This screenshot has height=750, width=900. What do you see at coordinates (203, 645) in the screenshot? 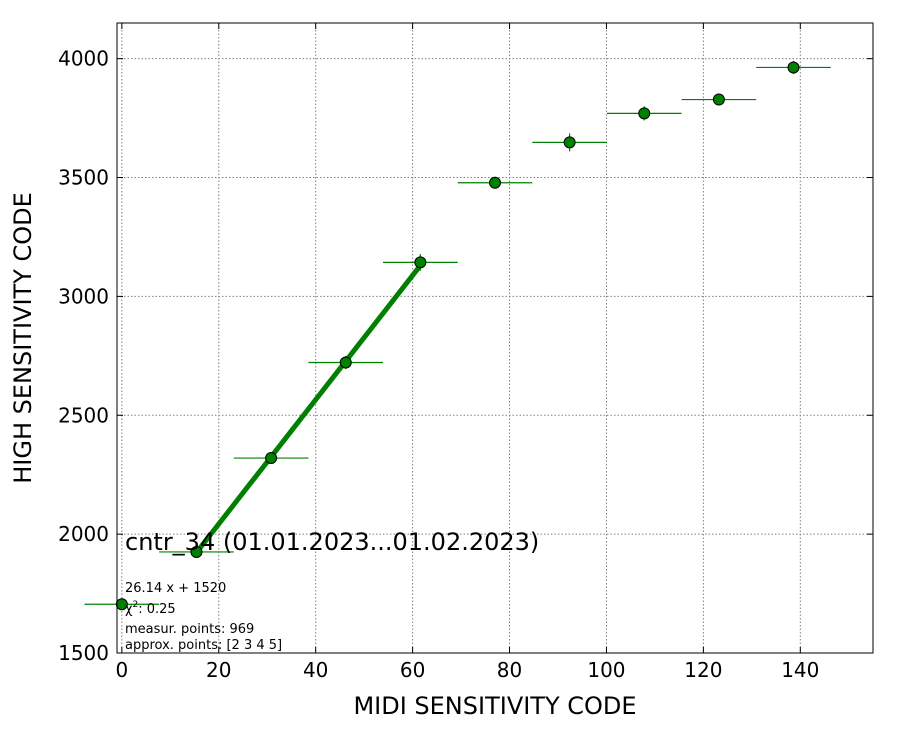
I see `approx-points: approx. points: [2 3 4 5]` at bounding box center [203, 645].